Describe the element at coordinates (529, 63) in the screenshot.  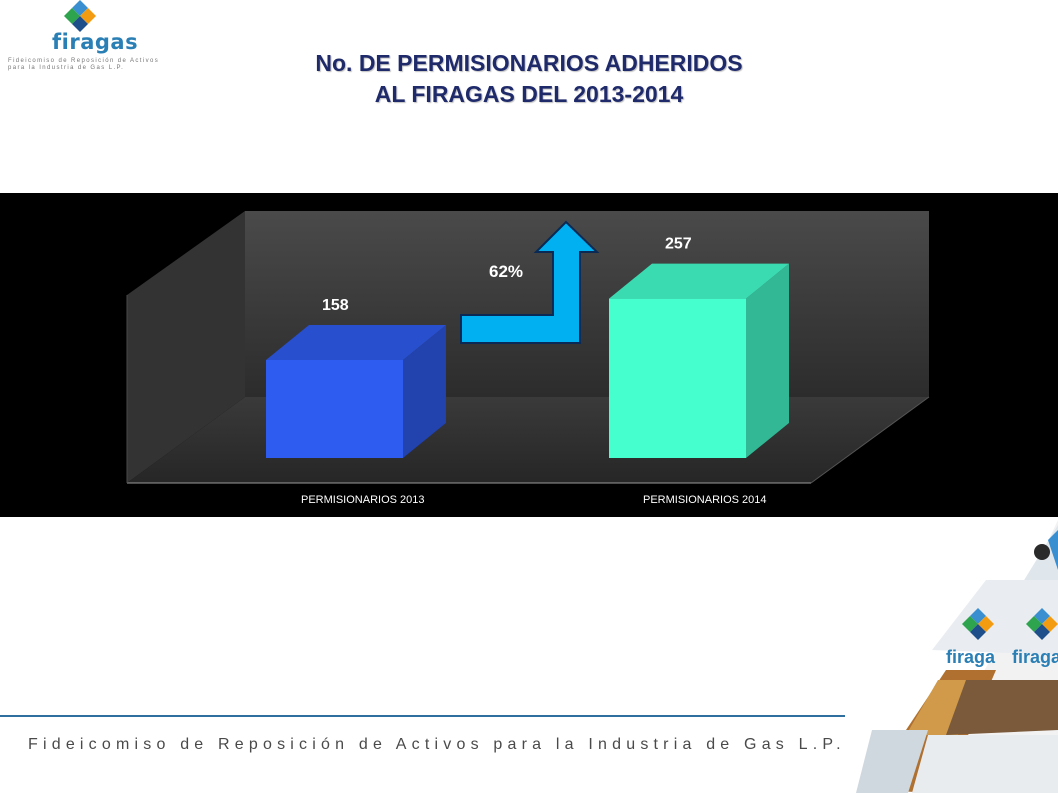
I see `title-line-1: No. DE PERMISIONARIOS ADHERIDOS` at that location.